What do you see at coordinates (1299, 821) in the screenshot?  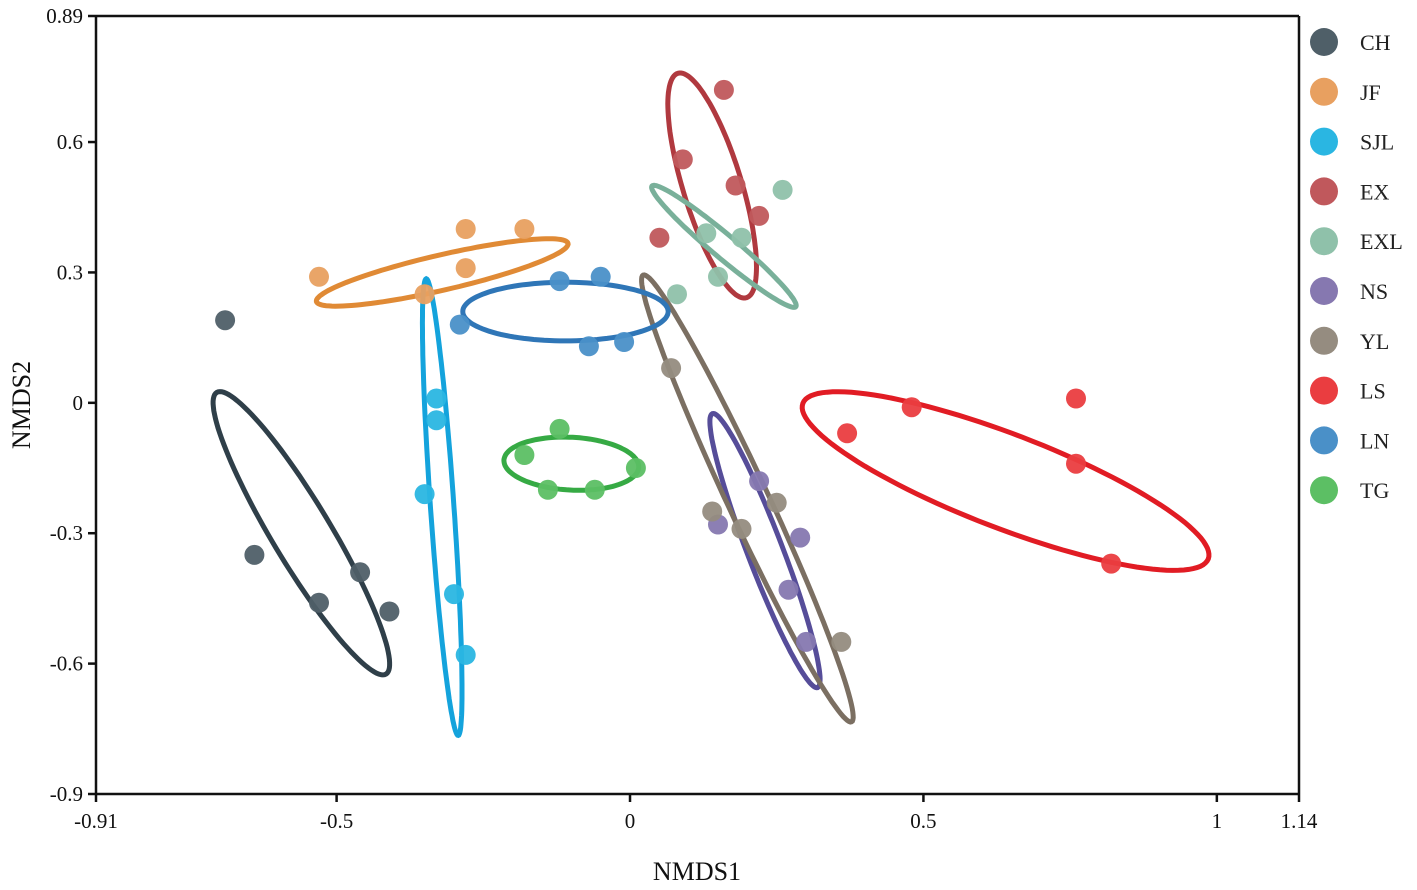 I see `x-tick-label: 1.14` at bounding box center [1299, 821].